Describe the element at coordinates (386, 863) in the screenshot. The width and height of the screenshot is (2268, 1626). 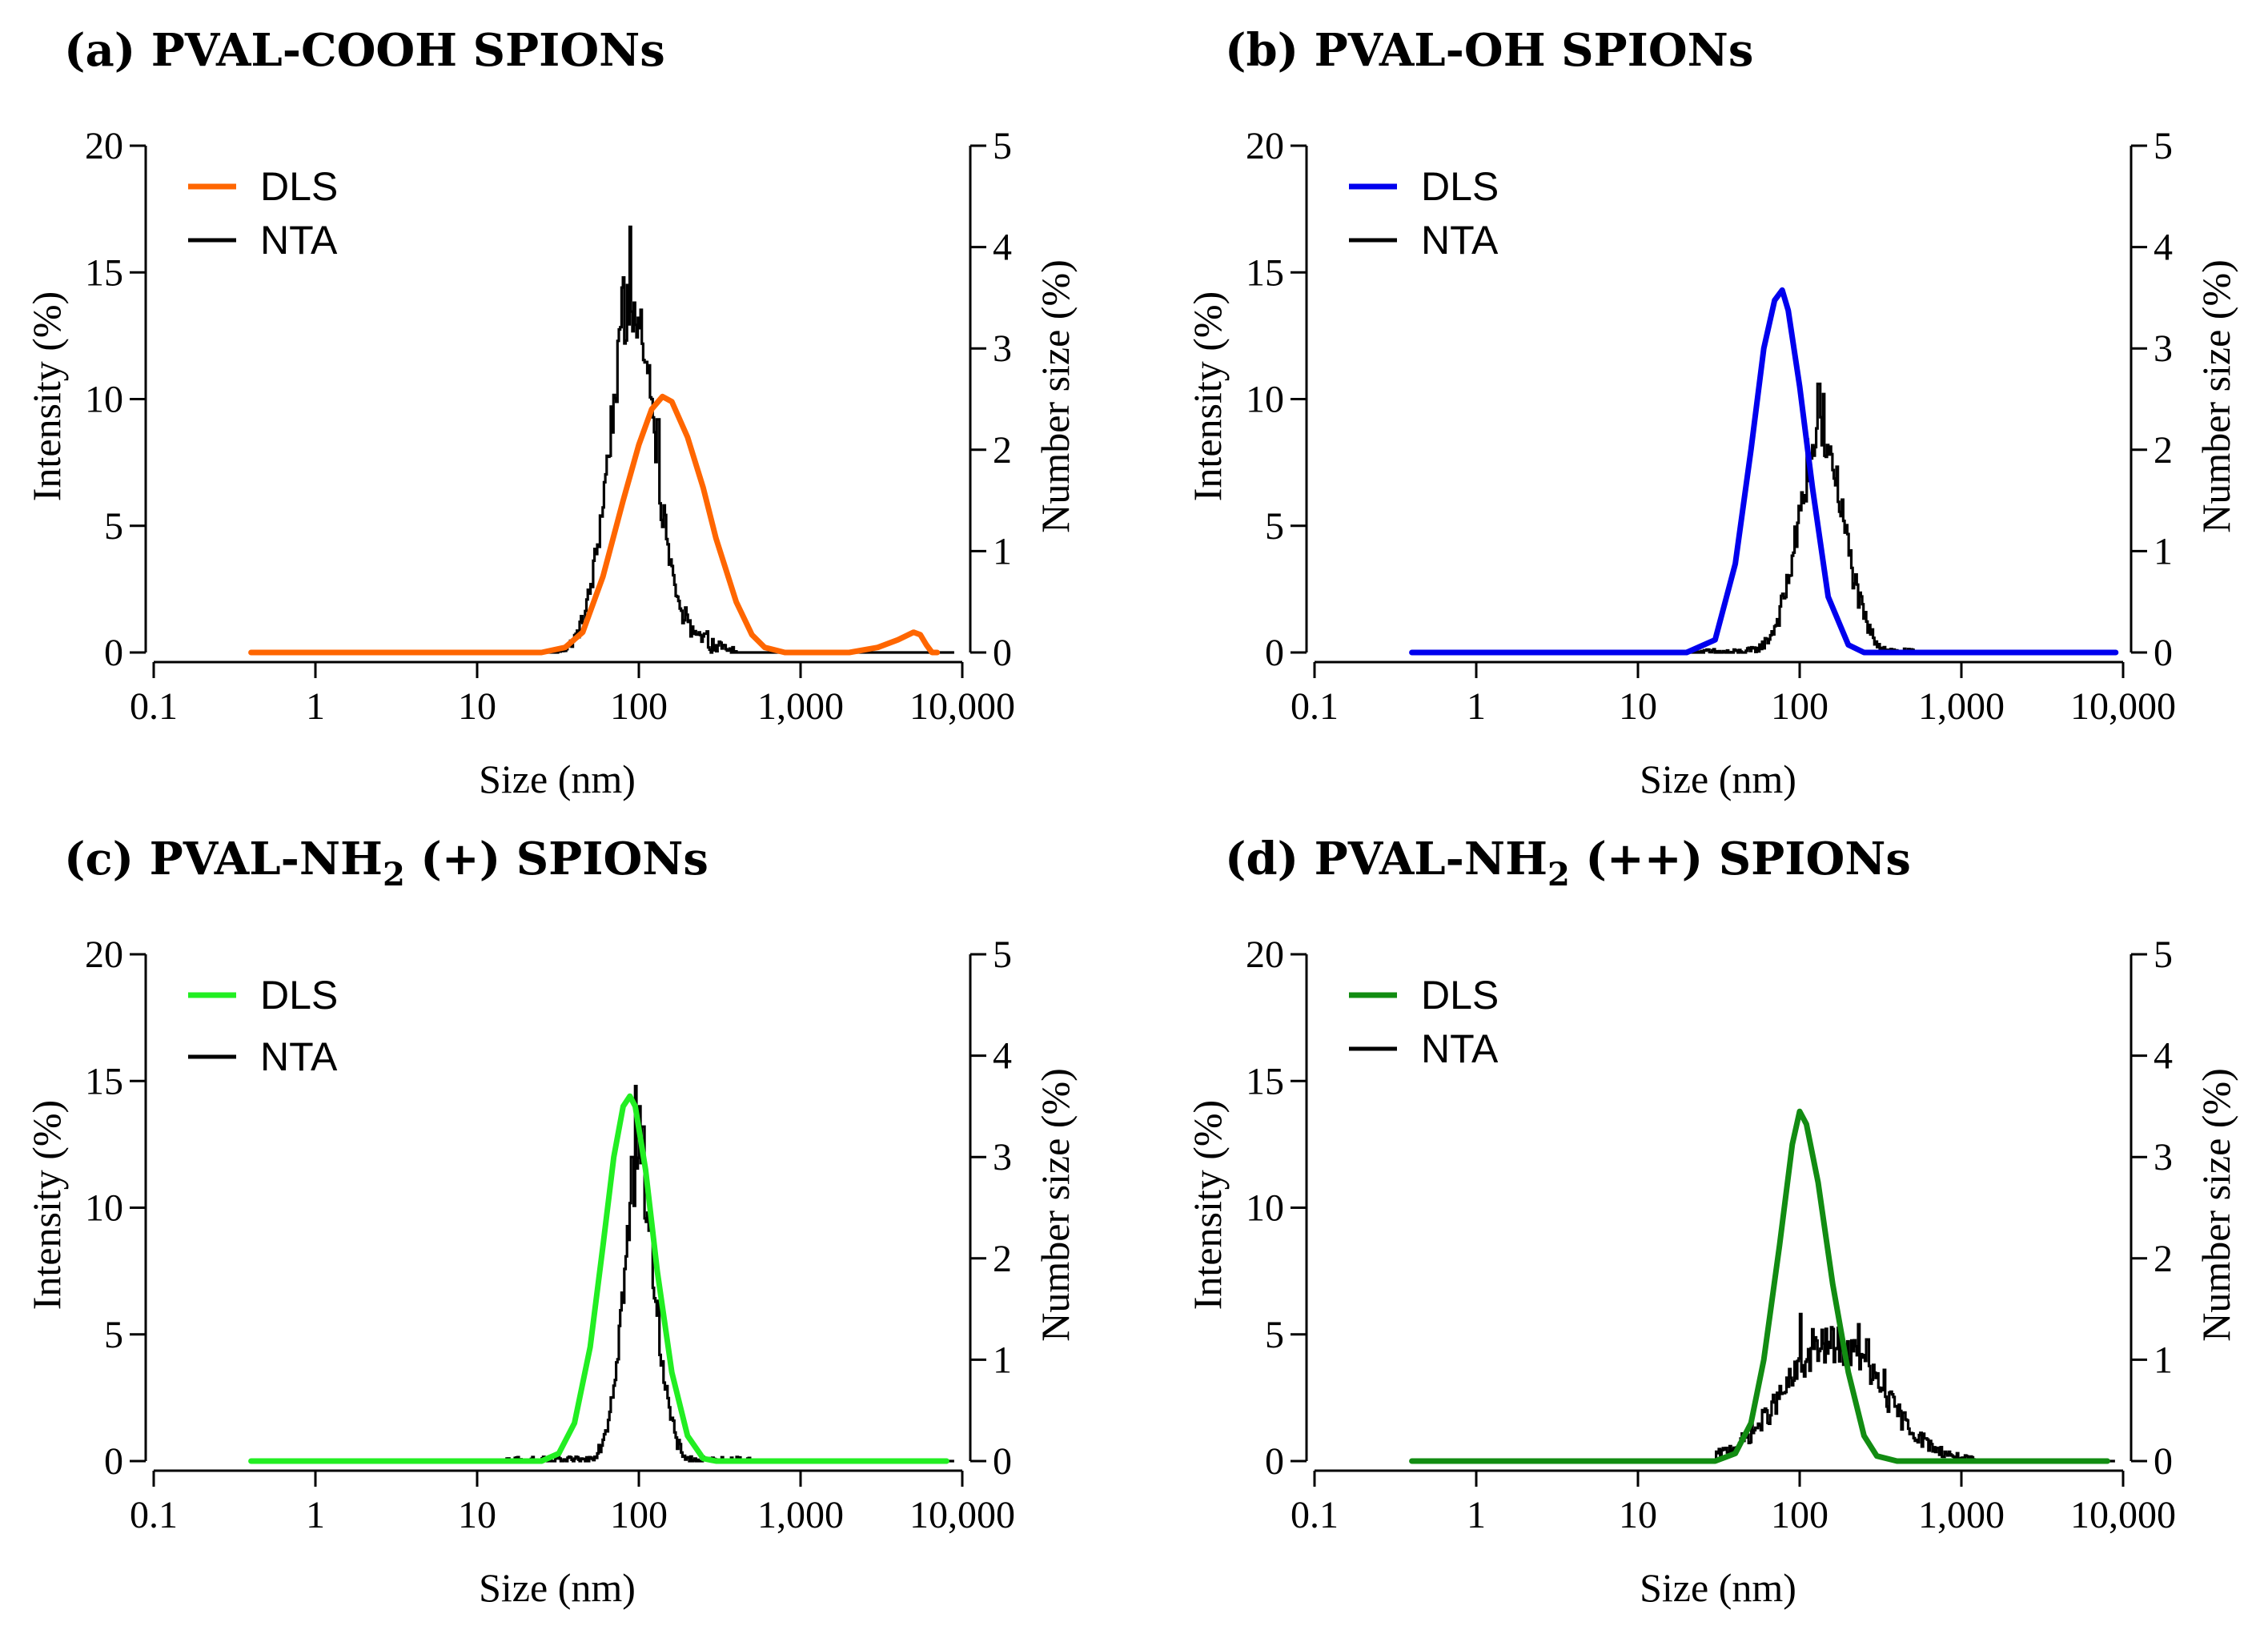
I see `panel-title: (c) PVAL-NH2 (+) SPIONs` at that location.